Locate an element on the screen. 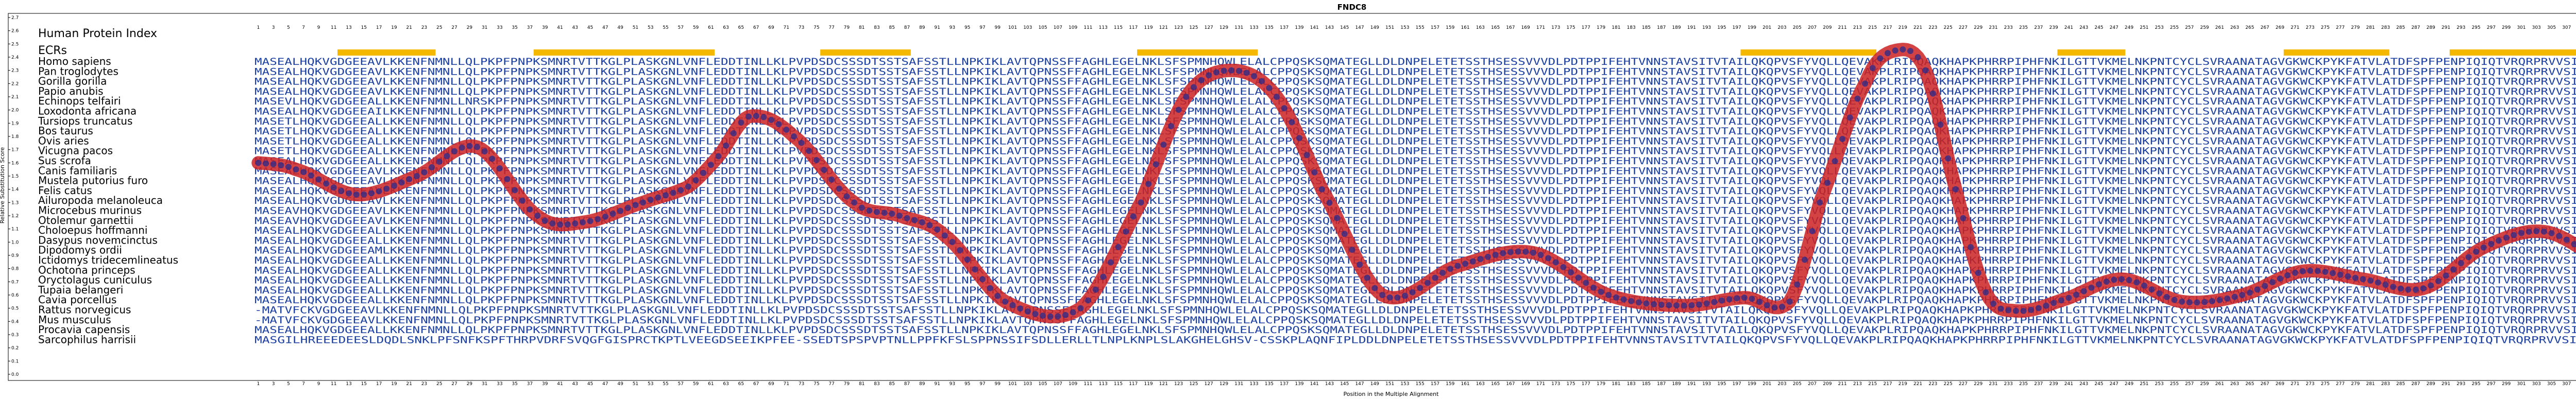 This screenshot has width=2576, height=399. x-tick-label-top: 191 is located at coordinates (1691, 27).